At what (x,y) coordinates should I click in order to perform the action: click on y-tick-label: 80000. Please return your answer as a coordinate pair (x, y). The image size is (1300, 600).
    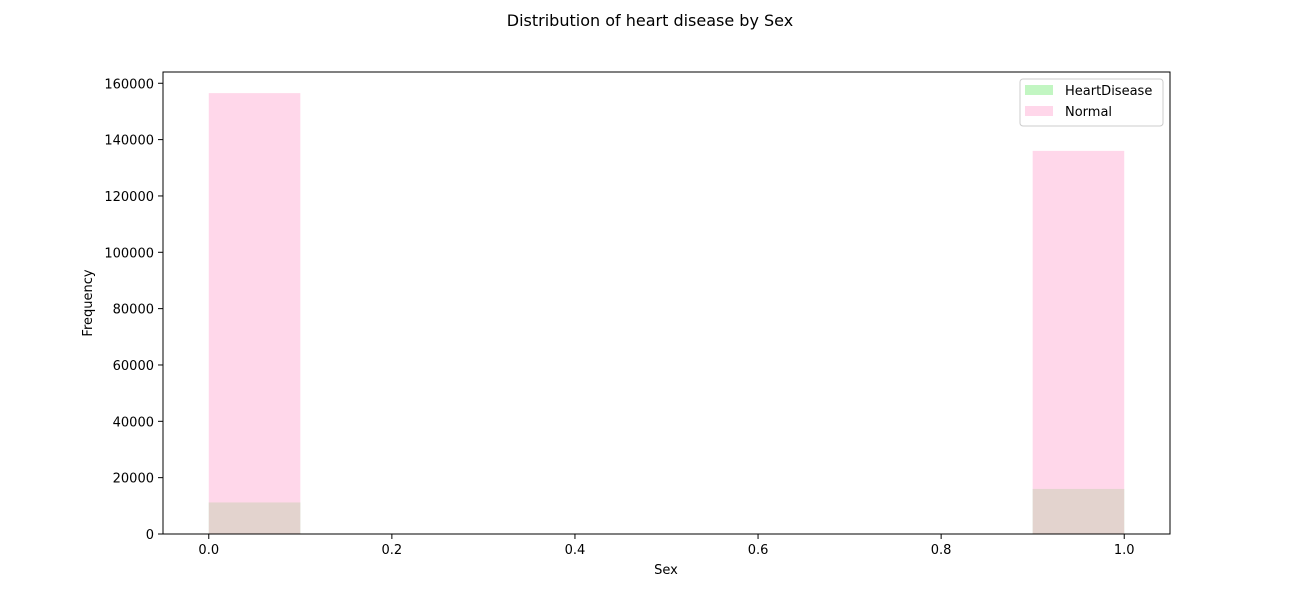
    Looking at the image, I should click on (133, 310).